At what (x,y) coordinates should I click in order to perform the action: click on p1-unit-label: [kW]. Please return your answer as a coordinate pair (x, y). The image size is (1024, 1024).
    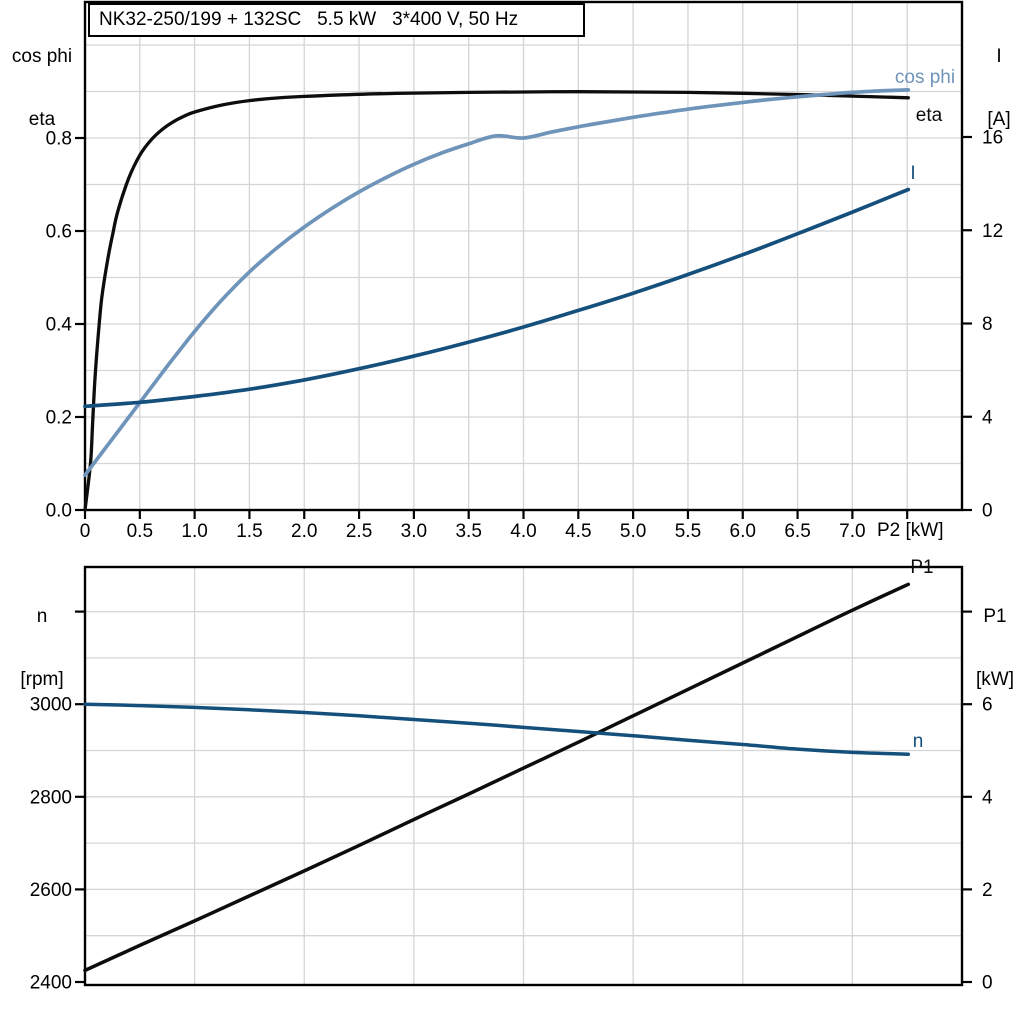
    Looking at the image, I should click on (995, 679).